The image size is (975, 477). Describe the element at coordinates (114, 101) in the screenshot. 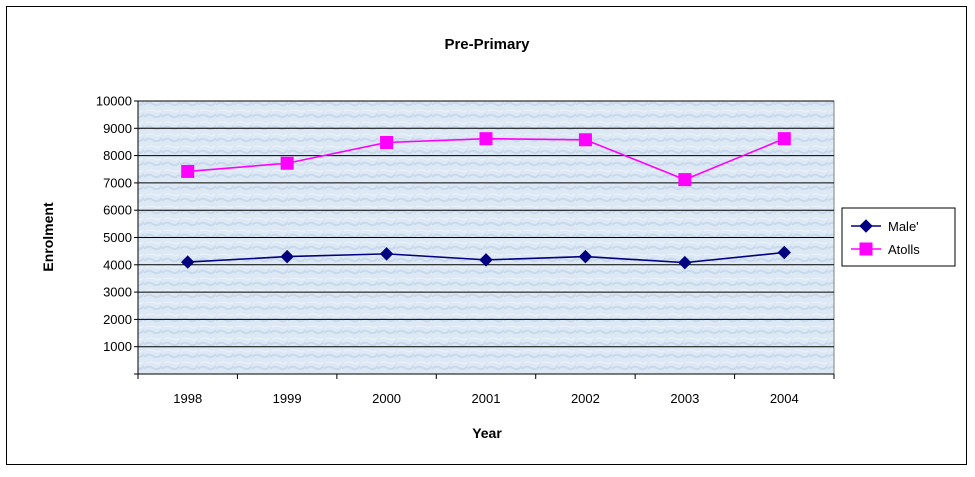

I see `y-tick-label: 10000` at that location.